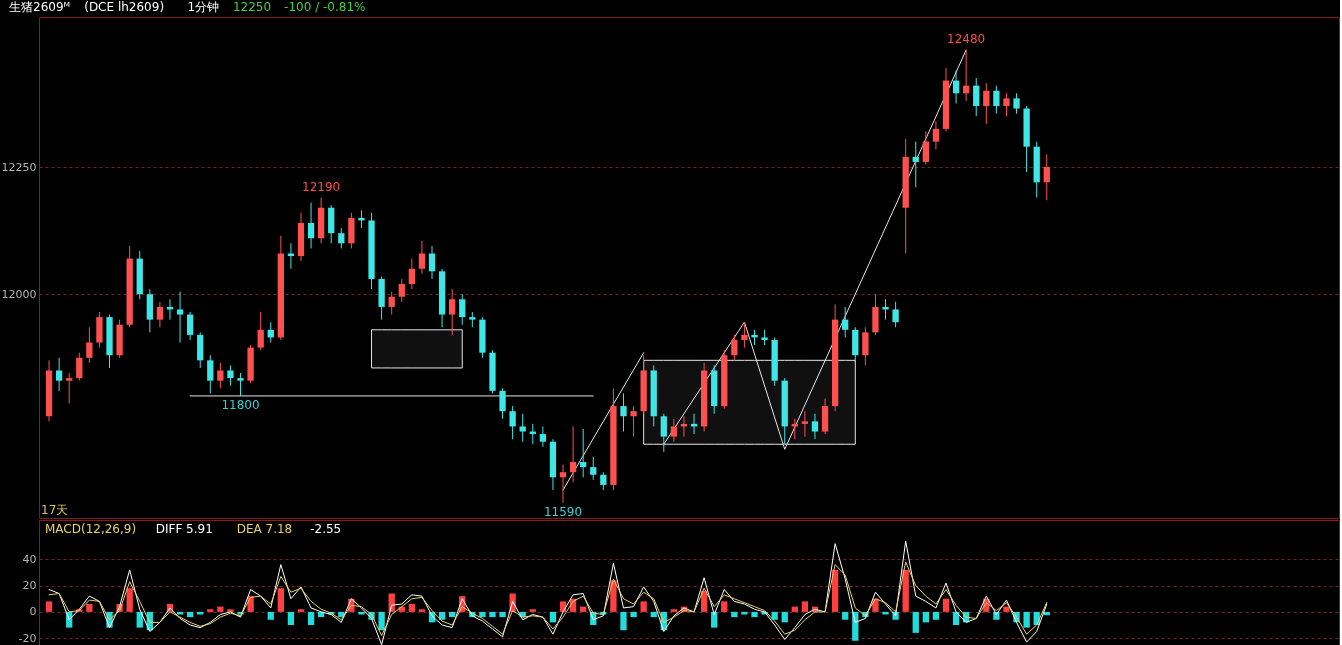  I want to click on text: DEA 7.18, so click(264, 529).